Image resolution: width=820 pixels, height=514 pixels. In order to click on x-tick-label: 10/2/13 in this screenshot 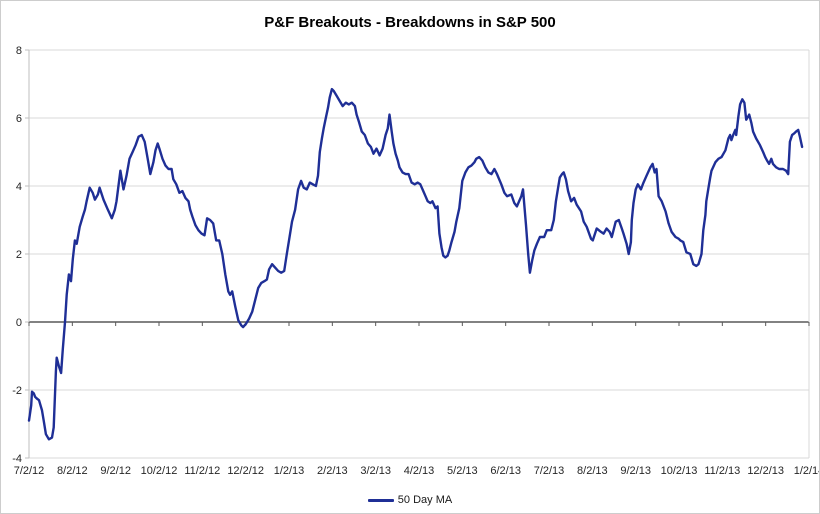, I will do `click(679, 471)`.